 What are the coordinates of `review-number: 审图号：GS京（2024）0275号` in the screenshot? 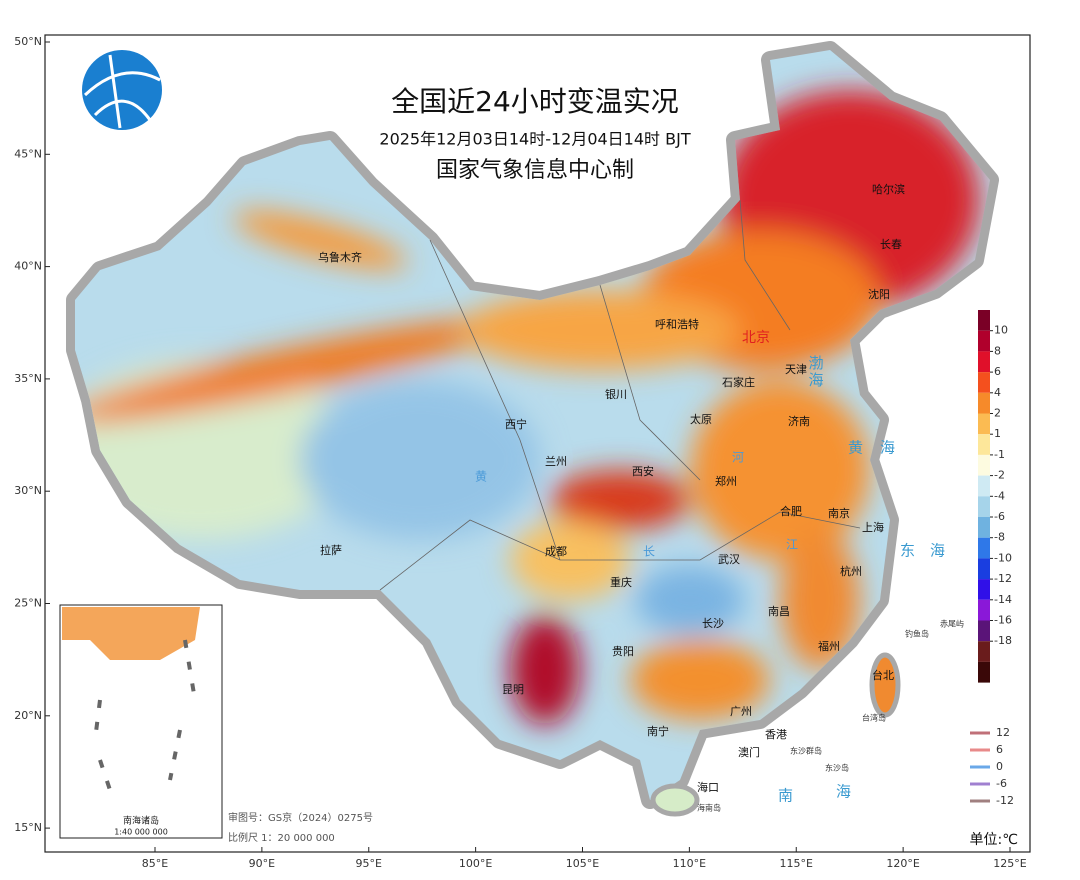 It's located at (300, 817).